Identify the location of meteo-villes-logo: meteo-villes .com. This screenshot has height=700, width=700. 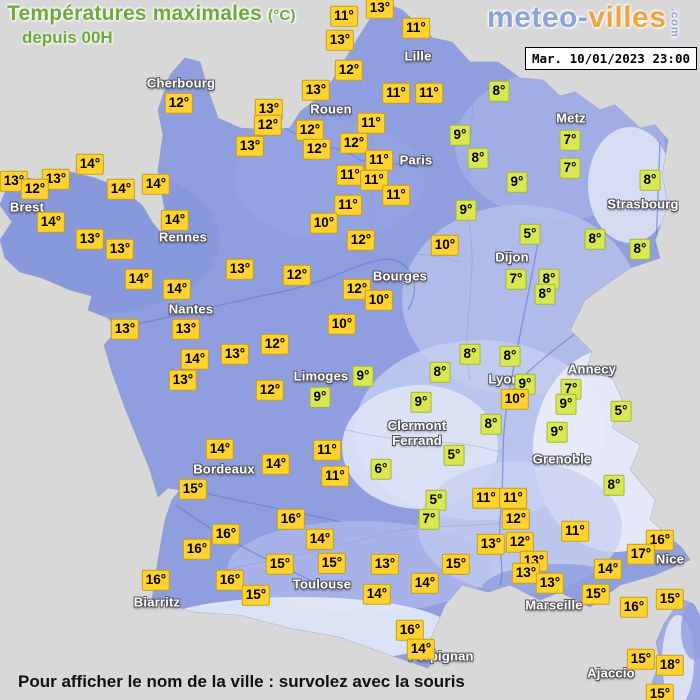
(583, 19).